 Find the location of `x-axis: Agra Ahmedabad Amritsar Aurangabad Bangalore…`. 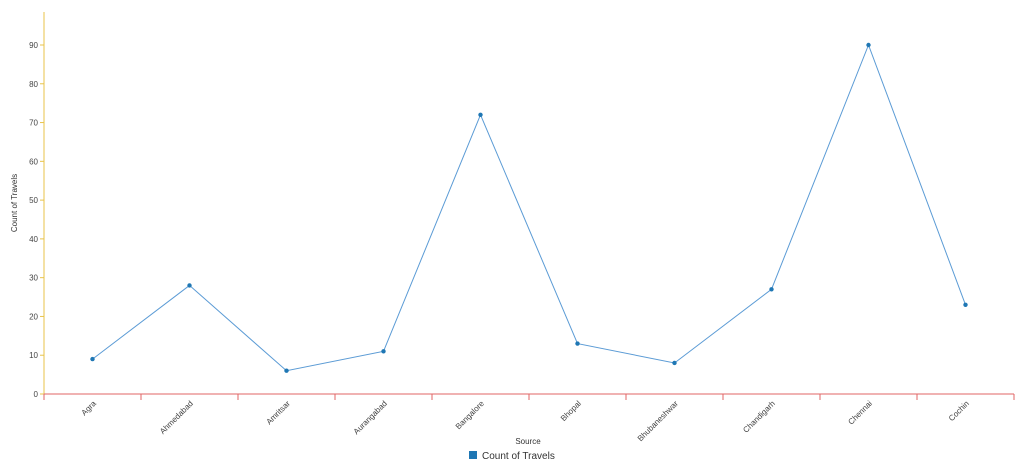

x-axis: Agra Ahmedabad Amritsar Aurangabad Bangalore… is located at coordinates (529, 418).